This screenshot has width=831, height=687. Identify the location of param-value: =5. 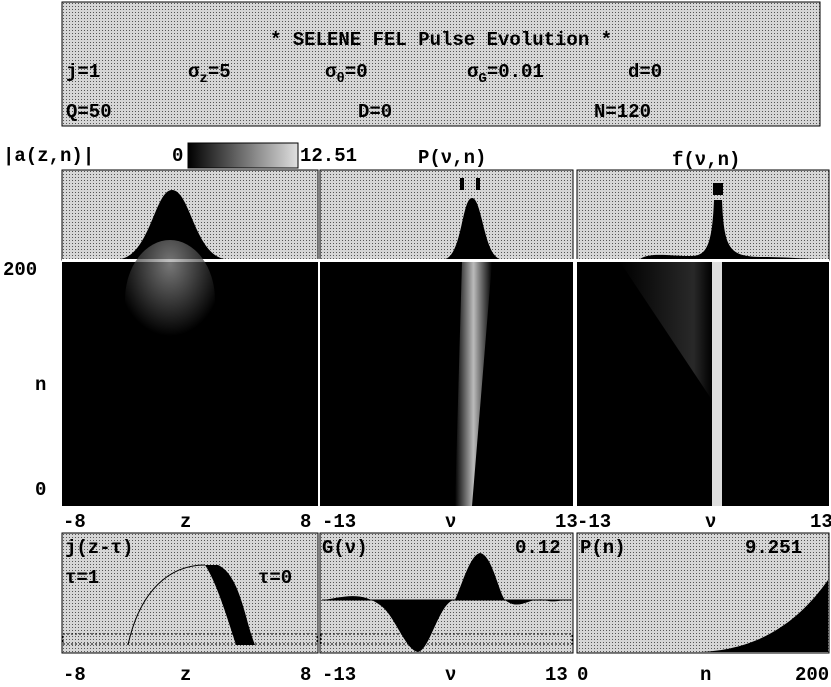
(219, 72).